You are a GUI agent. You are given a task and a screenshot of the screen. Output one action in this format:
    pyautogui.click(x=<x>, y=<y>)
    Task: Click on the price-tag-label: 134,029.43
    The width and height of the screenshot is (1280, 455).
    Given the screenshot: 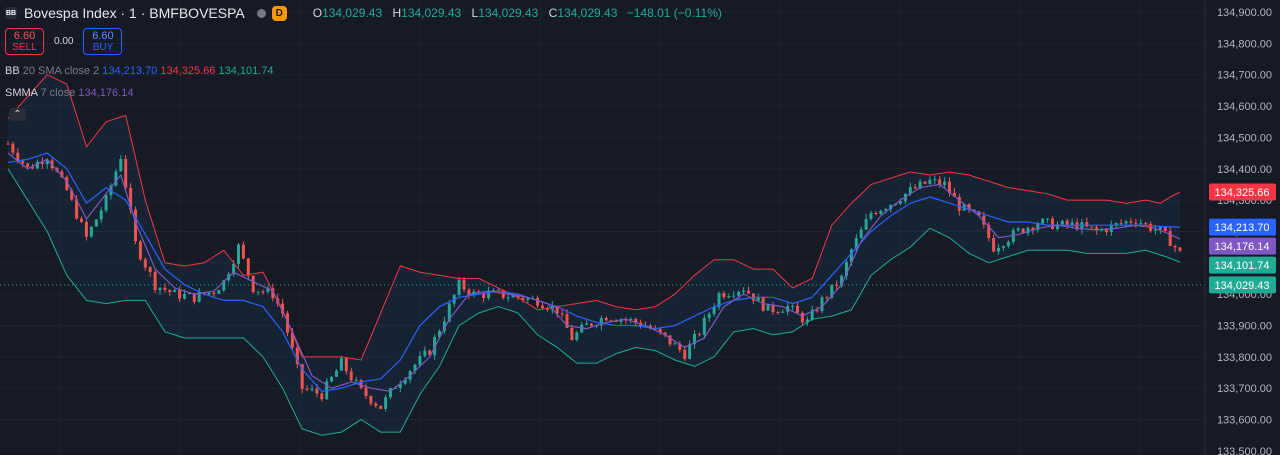 What is the action you would take?
    pyautogui.click(x=1241, y=286)
    